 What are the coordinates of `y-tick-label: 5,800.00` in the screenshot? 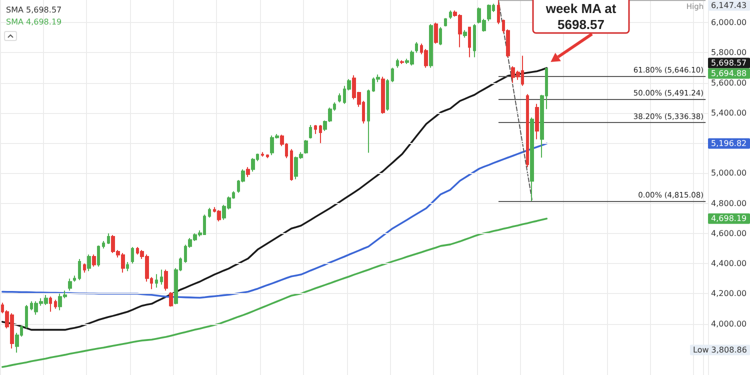 It's located at (729, 53).